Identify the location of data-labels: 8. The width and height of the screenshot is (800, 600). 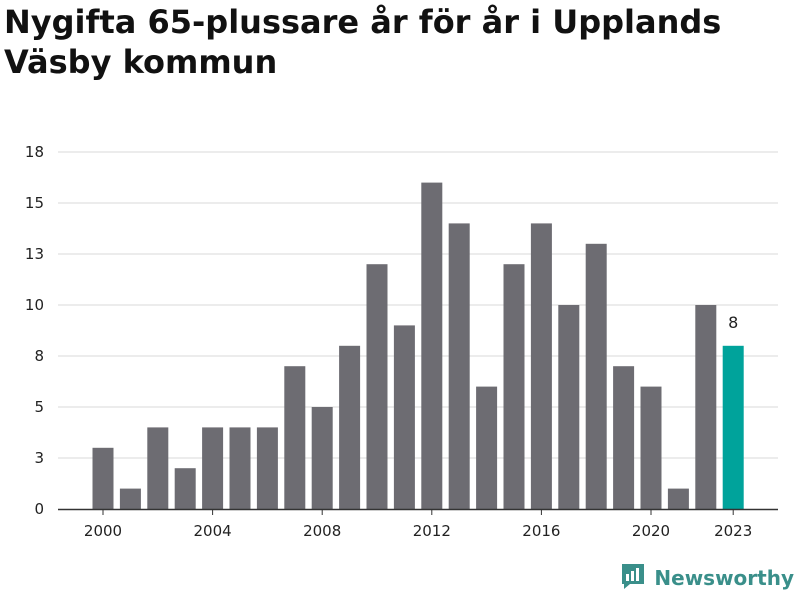
(733, 322).